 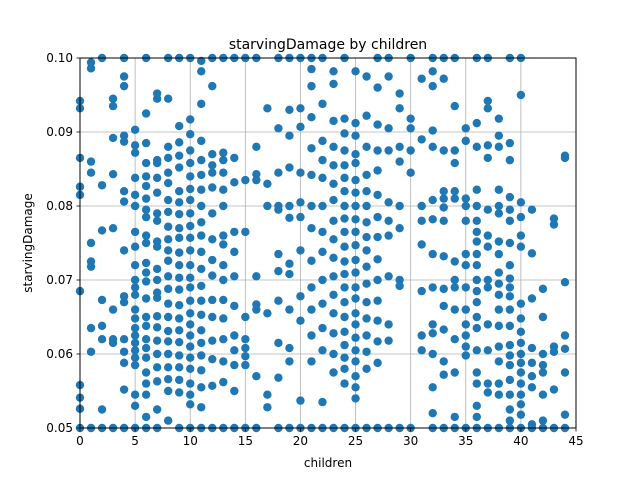 I want to click on y-axis-ticks: 0.05 0.06 0.07 0.08 0.09 0.10, so click(x=63, y=243).